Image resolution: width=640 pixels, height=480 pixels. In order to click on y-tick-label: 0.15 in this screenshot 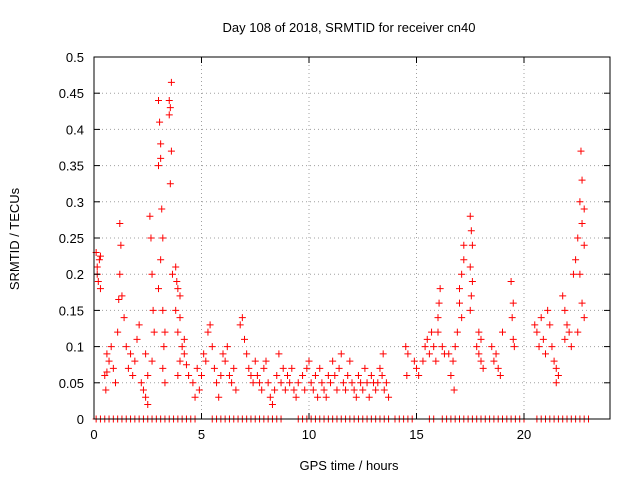, I will do `click(71, 310)`.